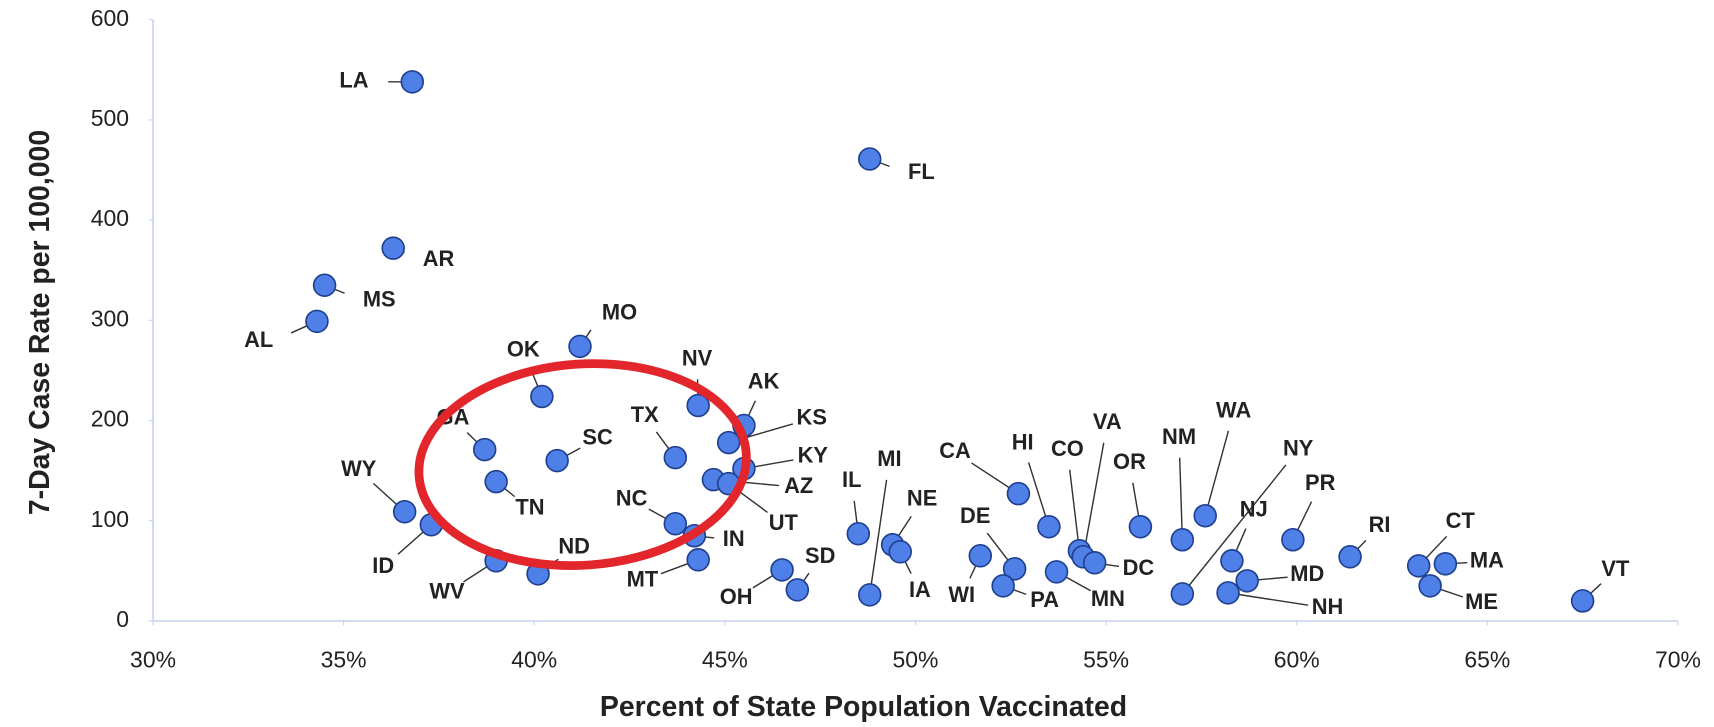 The width and height of the screenshot is (1714, 727). What do you see at coordinates (922, 498) in the screenshot?
I see `point-label: NE` at bounding box center [922, 498].